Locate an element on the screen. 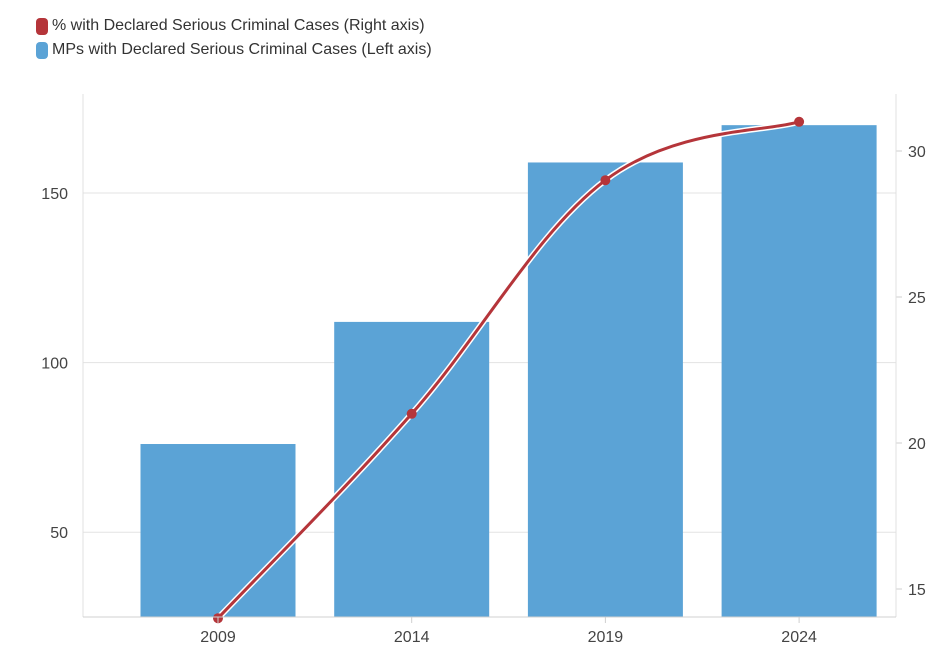 This screenshot has height=657, width=942. bar-2024 is located at coordinates (799, 371).